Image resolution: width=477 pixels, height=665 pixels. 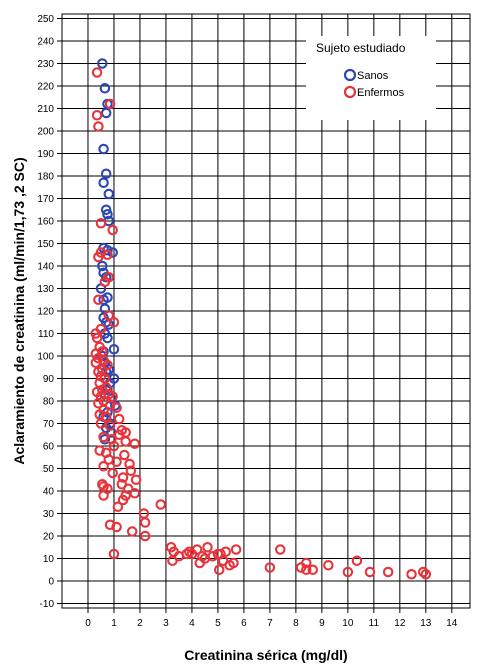 I want to click on legend-box, so click(x=371, y=78).